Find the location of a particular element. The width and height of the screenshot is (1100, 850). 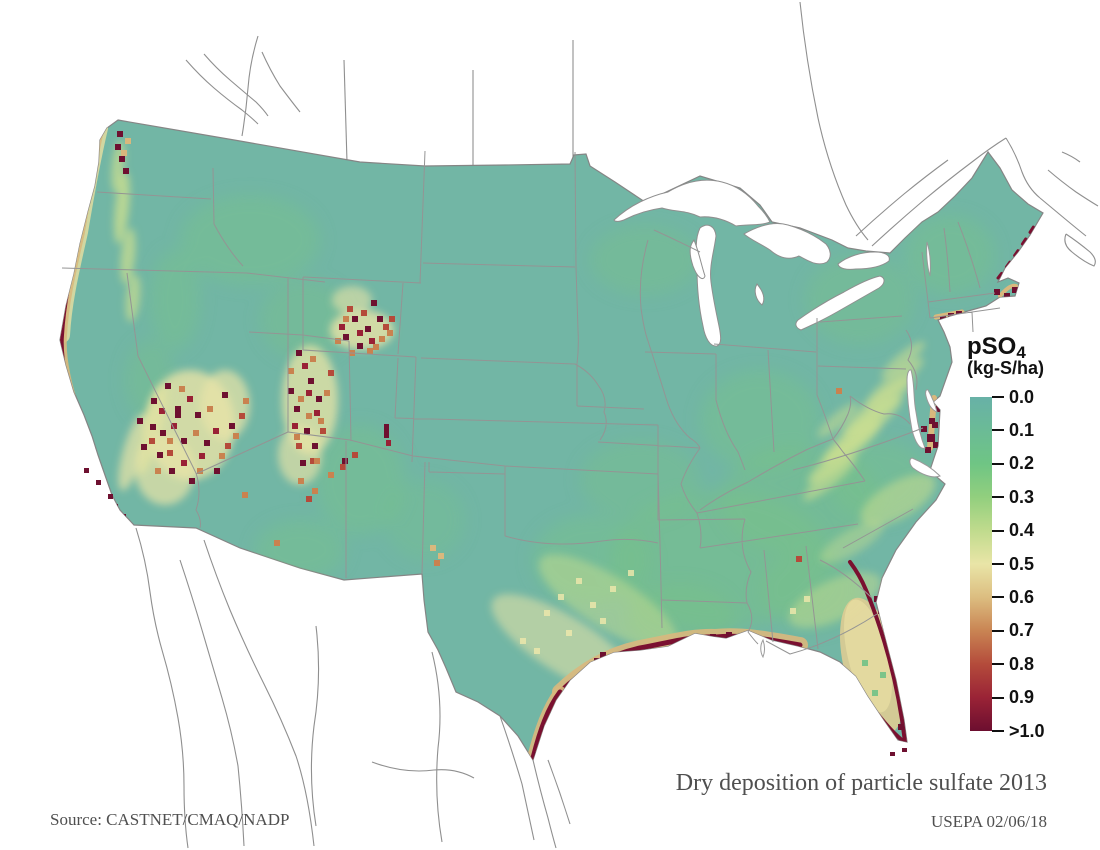

chesapeake-bay is located at coordinates (916, 409).